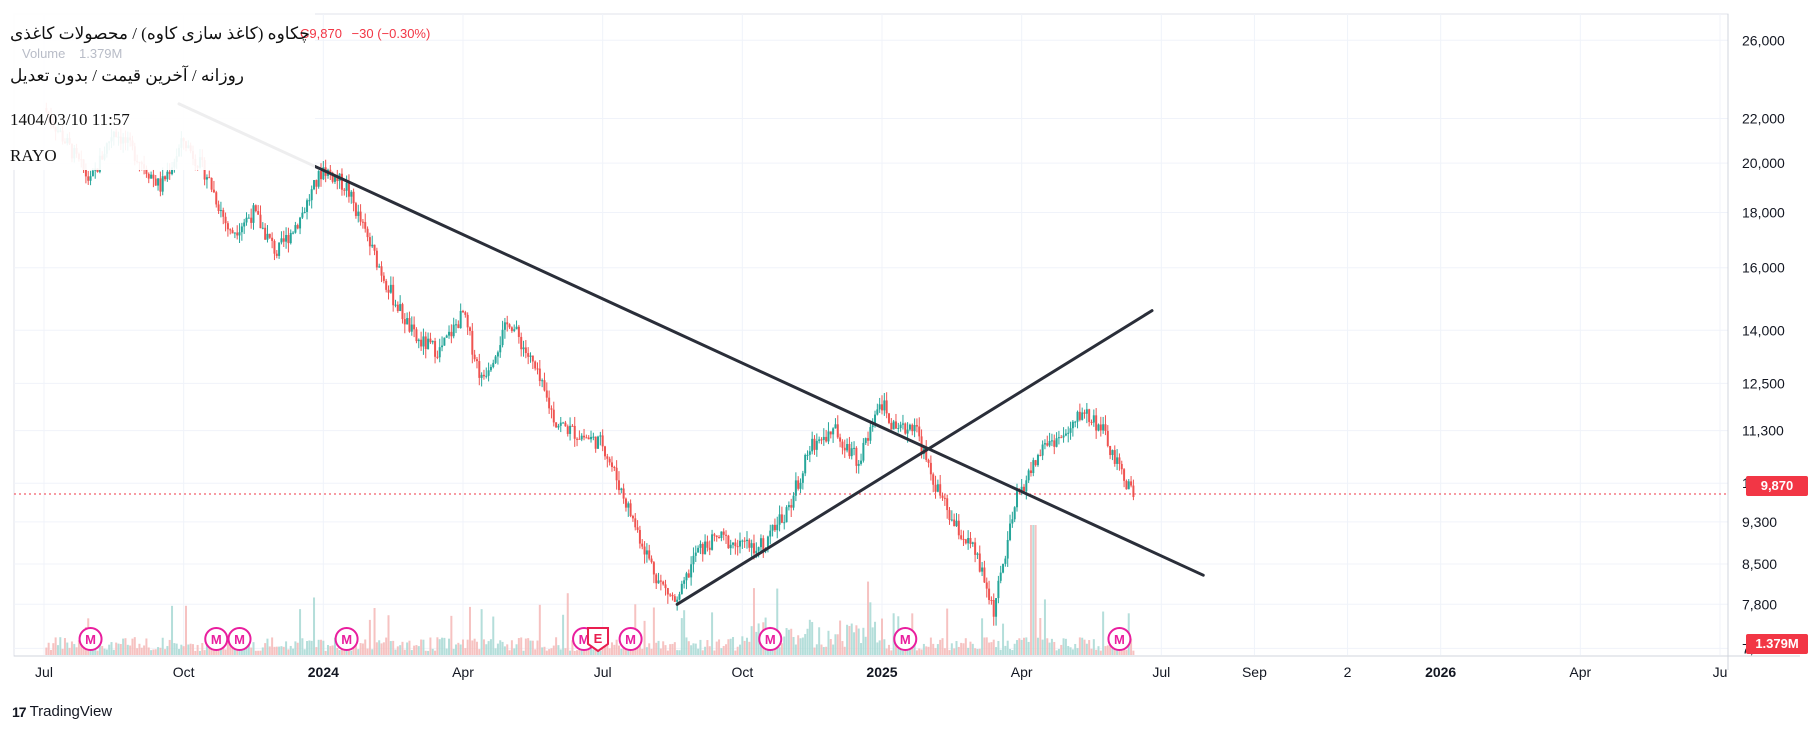 The height and width of the screenshot is (734, 1816). I want to click on tradingview-logo: 17 TradingView, so click(62, 711).